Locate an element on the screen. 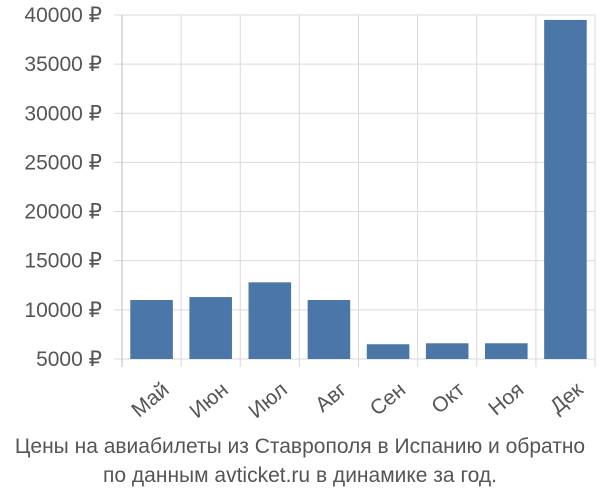 This screenshot has height=500, width=600. y-tick-label: 30000 ₽ is located at coordinates (63, 113).